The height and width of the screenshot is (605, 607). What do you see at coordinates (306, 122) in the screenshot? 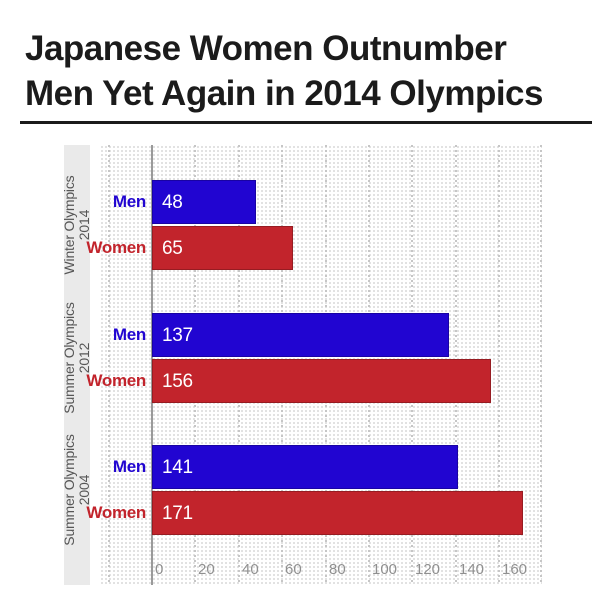
I see `title-underline` at bounding box center [306, 122].